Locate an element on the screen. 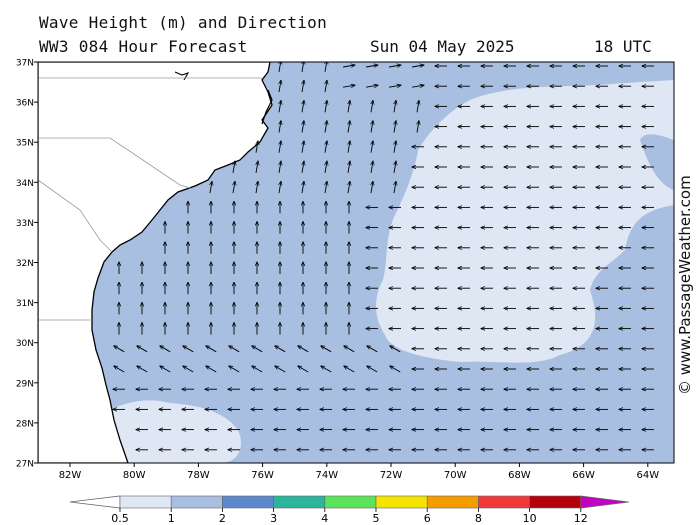 This screenshot has width=700, height=525. longitude-axis: 82W 80W 78W 76W 74W 72W 70W 68W 66W 64W is located at coordinates (359, 472).